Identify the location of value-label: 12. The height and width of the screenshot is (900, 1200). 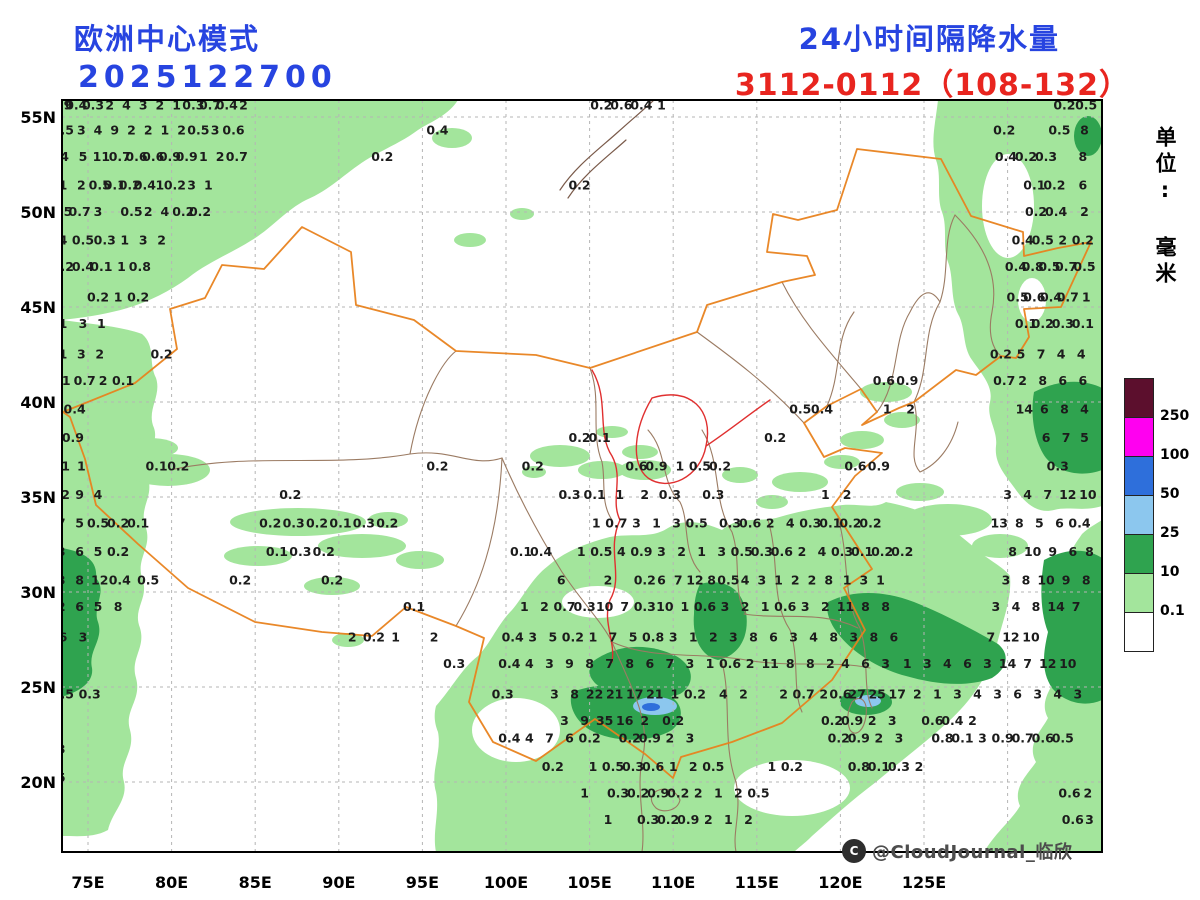
(99, 580).